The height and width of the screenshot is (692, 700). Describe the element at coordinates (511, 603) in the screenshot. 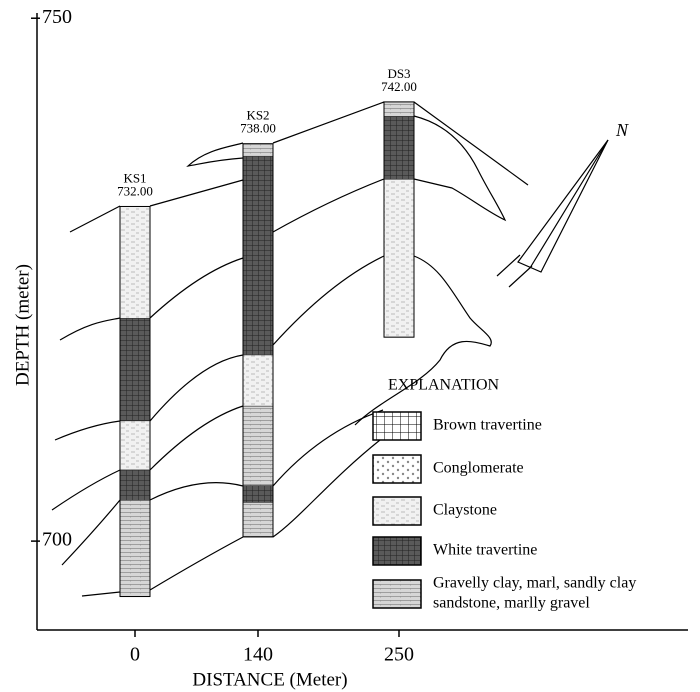

I see `legend-label: sandstone, marlly gravel` at that location.